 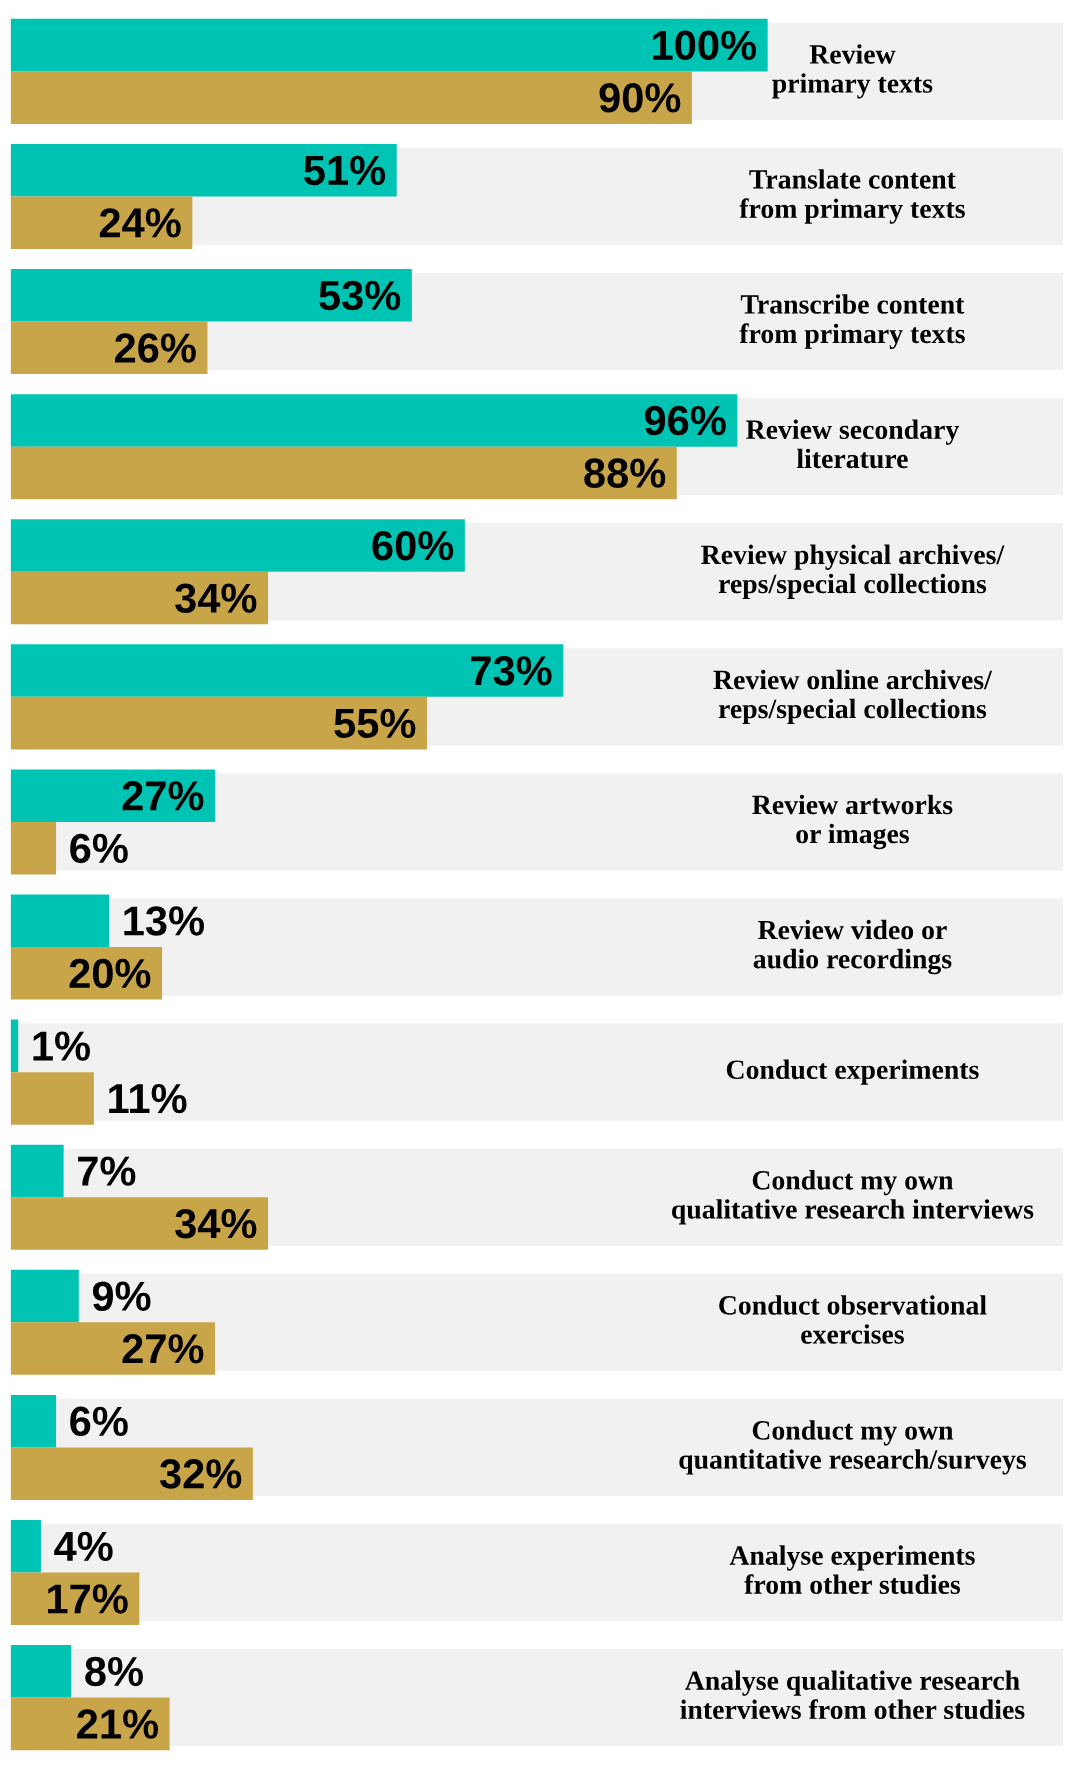 What do you see at coordinates (83, 1546) in the screenshot?
I see `data-label: 4%` at bounding box center [83, 1546].